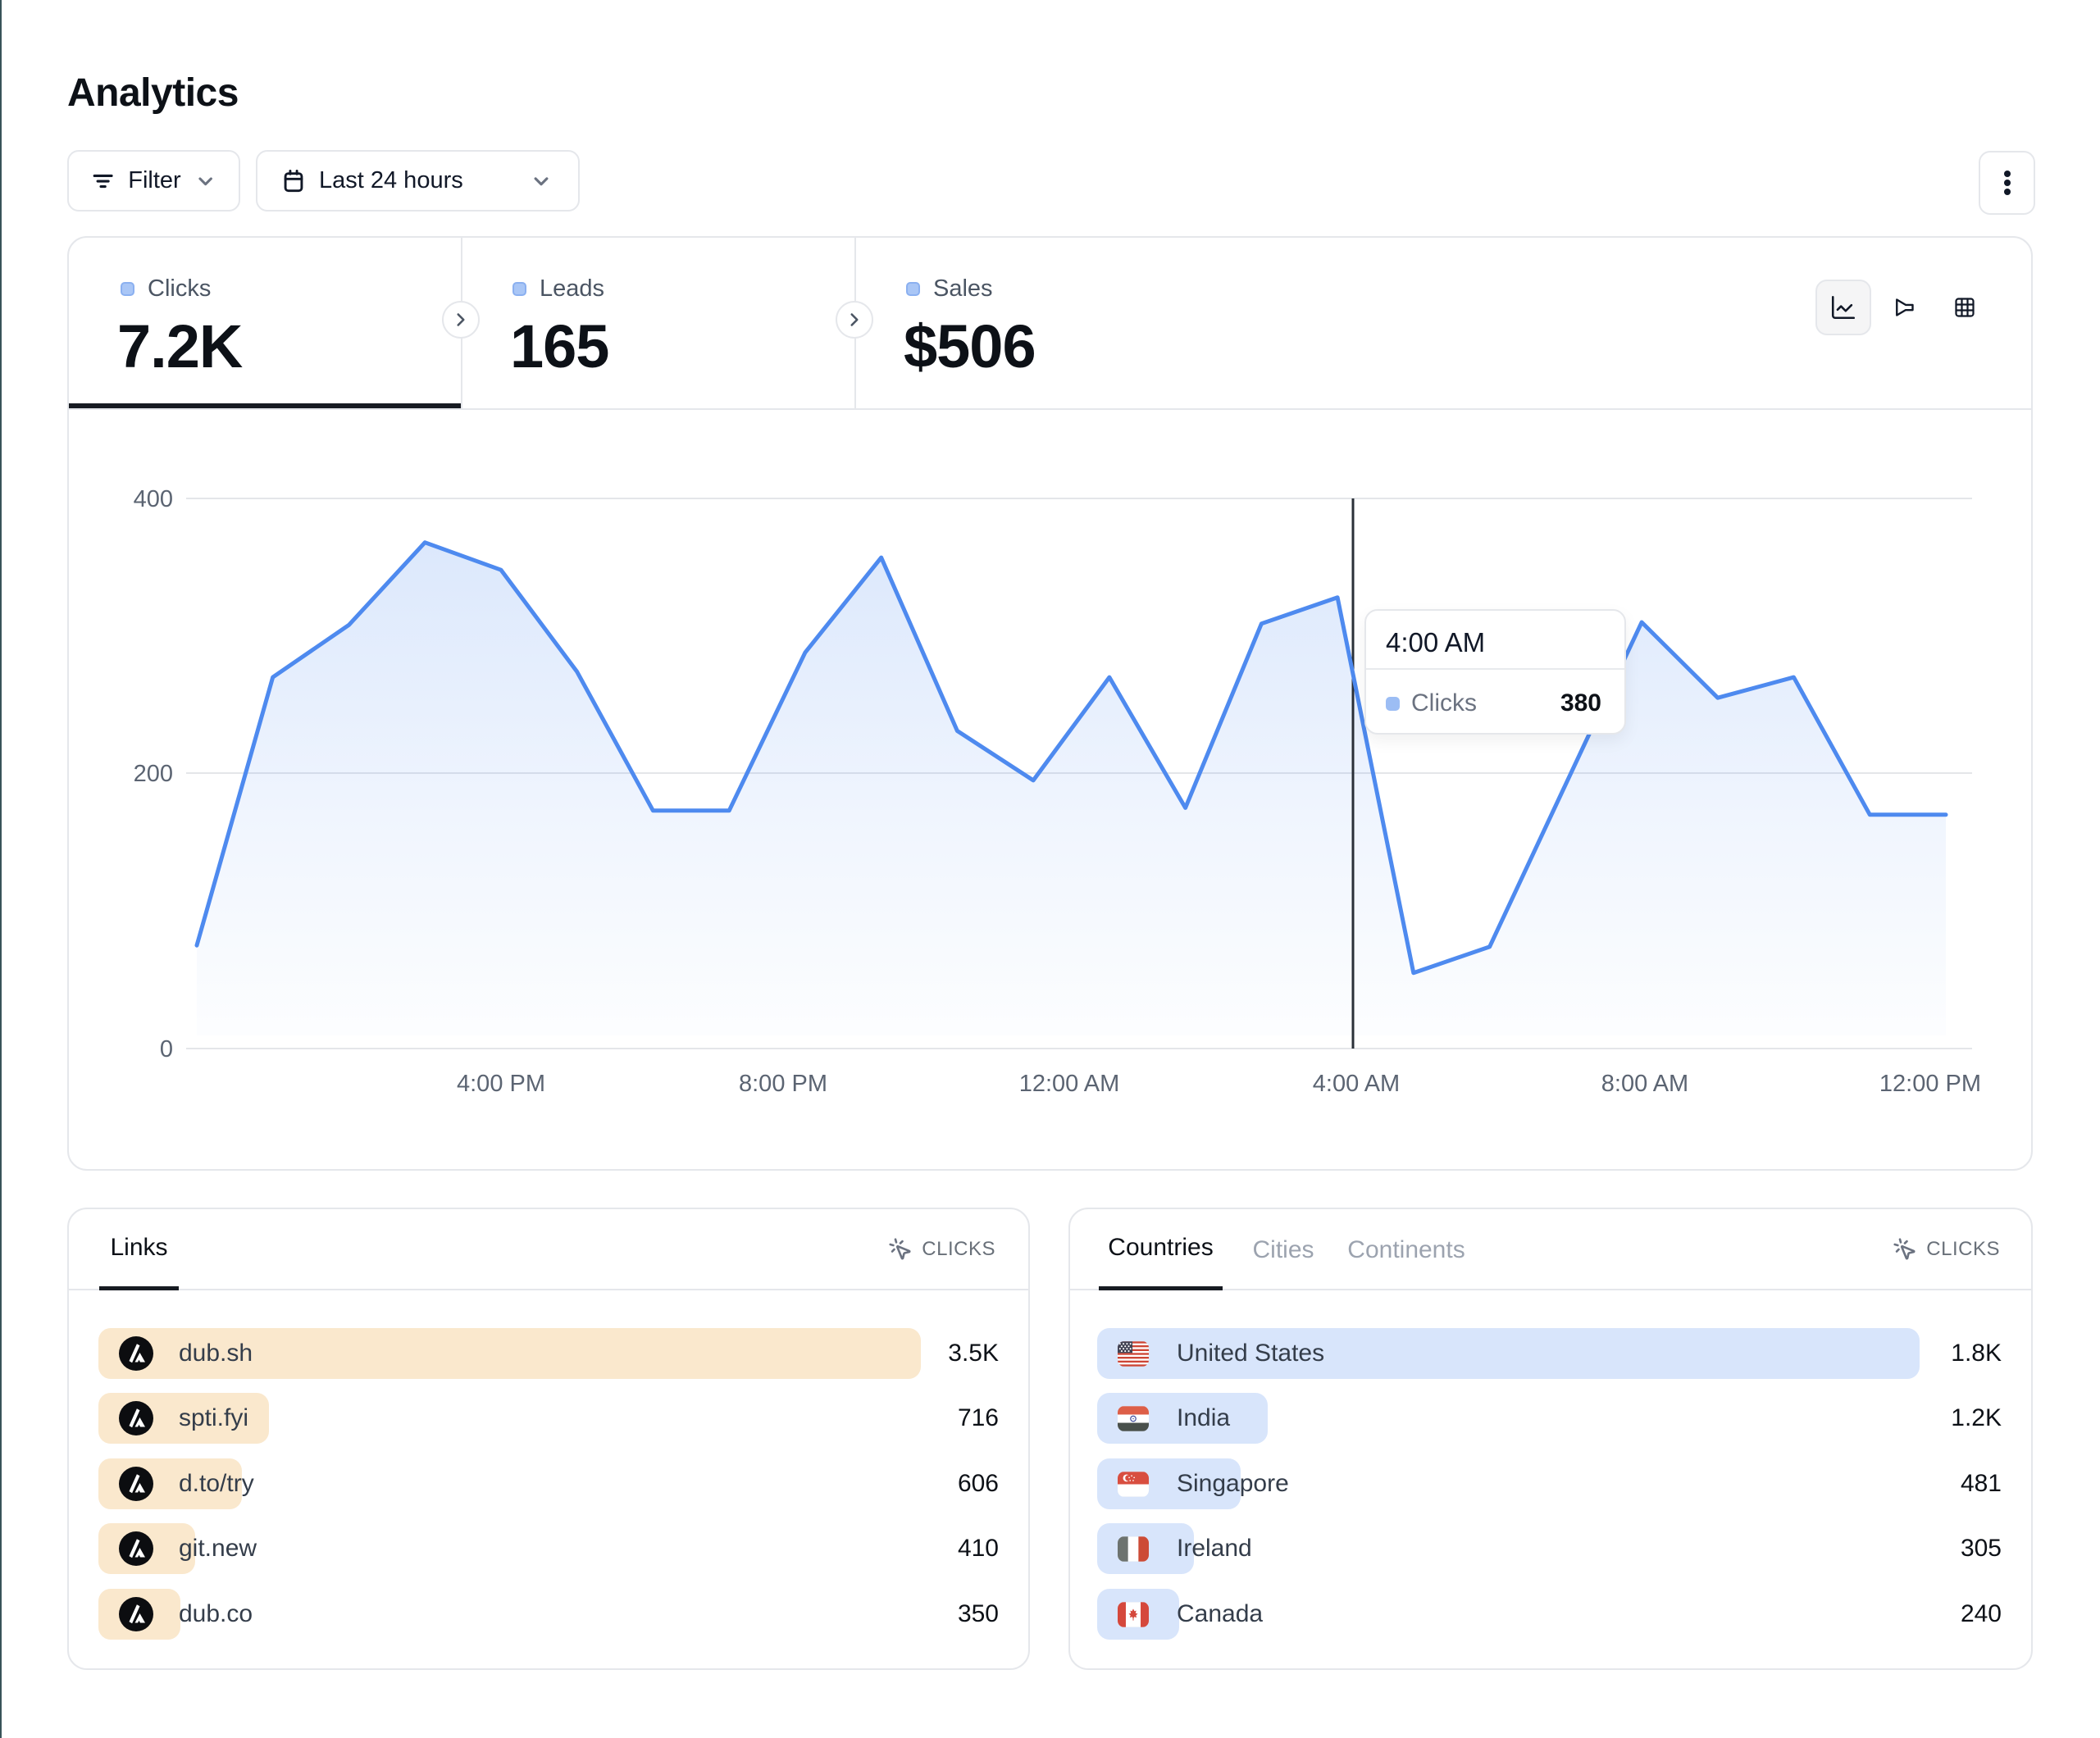 Image resolution: width=2100 pixels, height=1738 pixels. What do you see at coordinates (1644, 1084) in the screenshot?
I see `svg-text: 8:00 AM` at bounding box center [1644, 1084].